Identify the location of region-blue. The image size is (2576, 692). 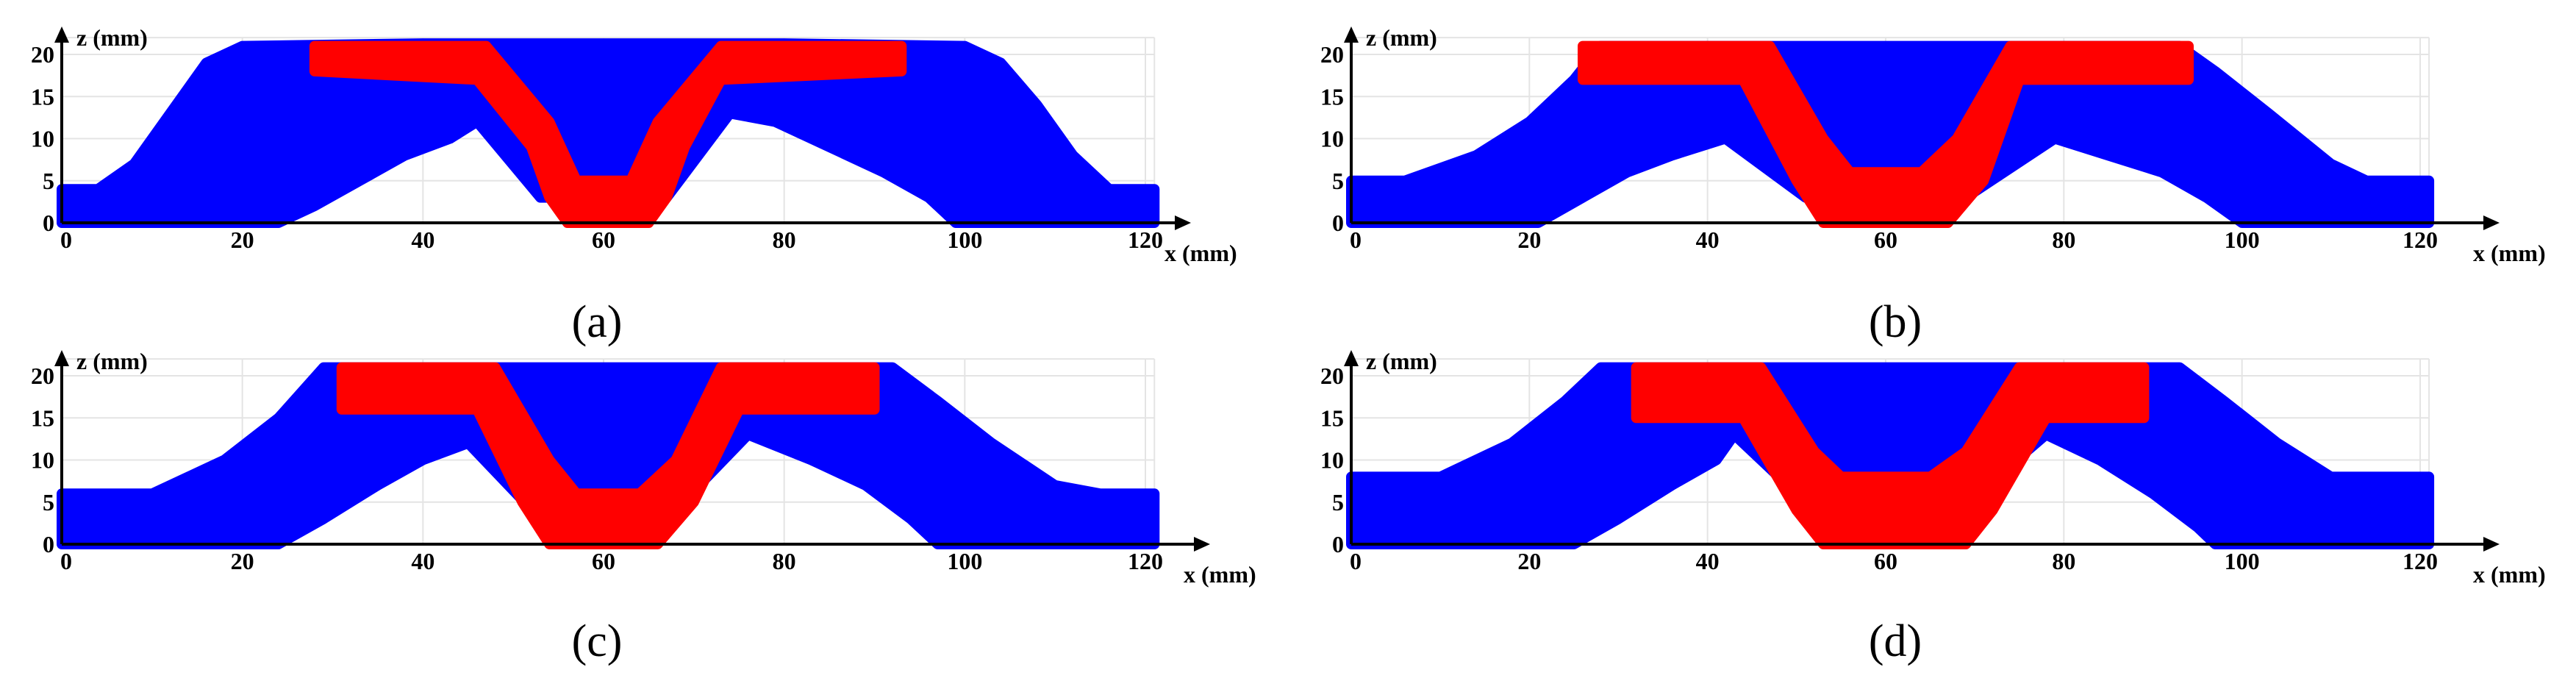
(1891, 455).